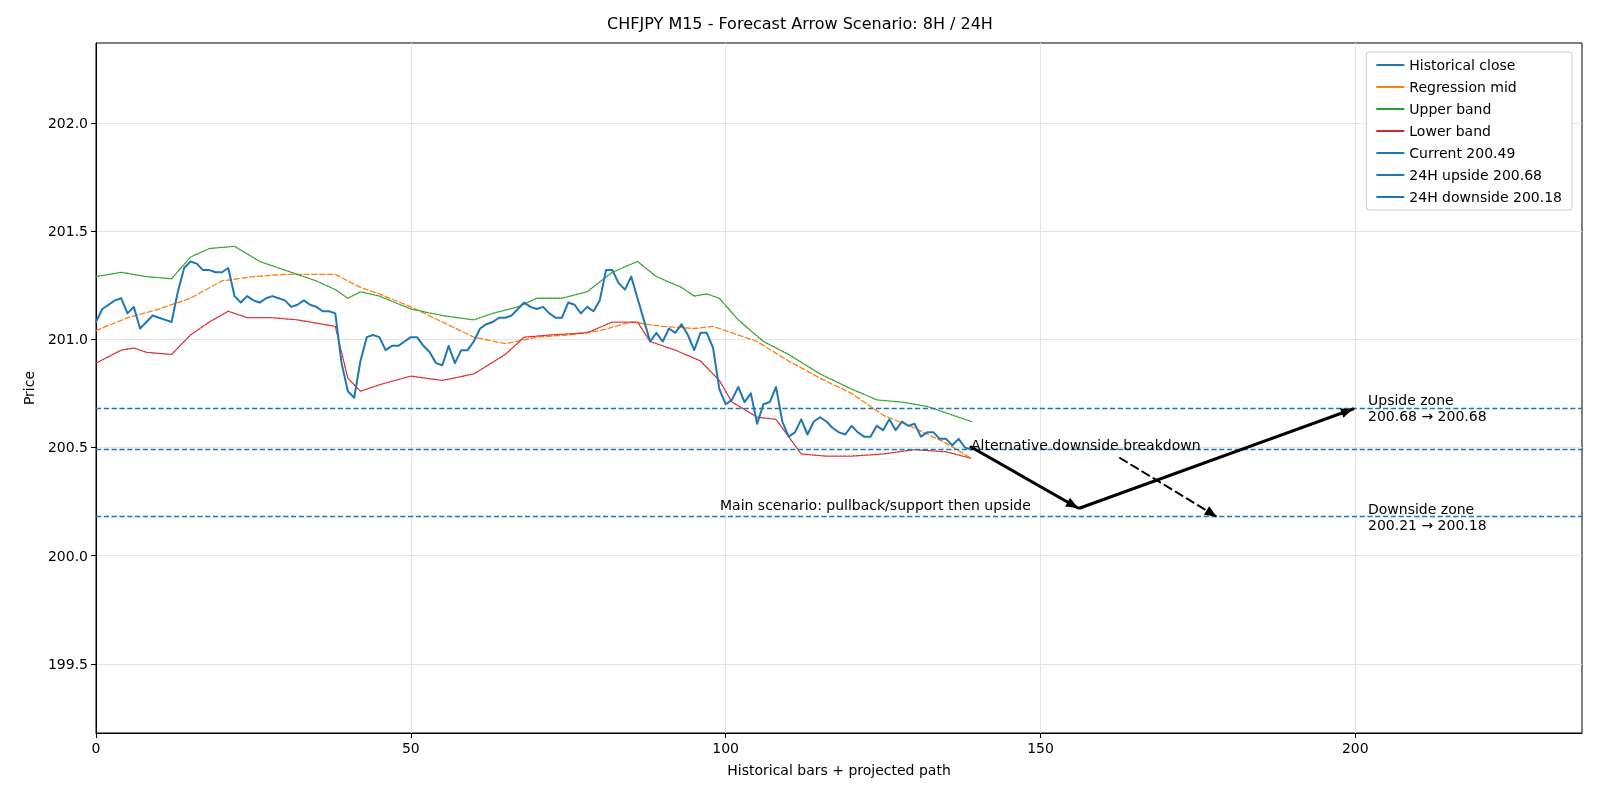  Describe the element at coordinates (875, 505) in the screenshot. I see `annotation: Main scenario: pullback/support then upside` at that location.